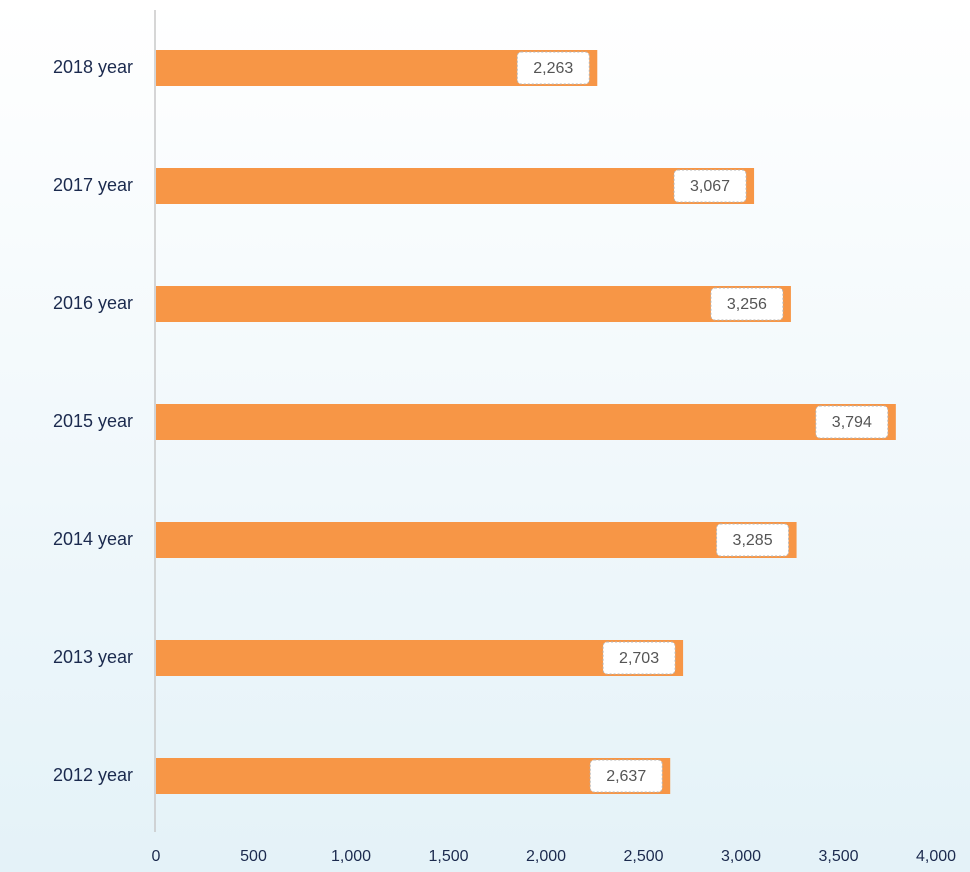 This screenshot has width=970, height=872. Describe the element at coordinates (936, 856) in the screenshot. I see `x-tick-label: 4,000` at that location.